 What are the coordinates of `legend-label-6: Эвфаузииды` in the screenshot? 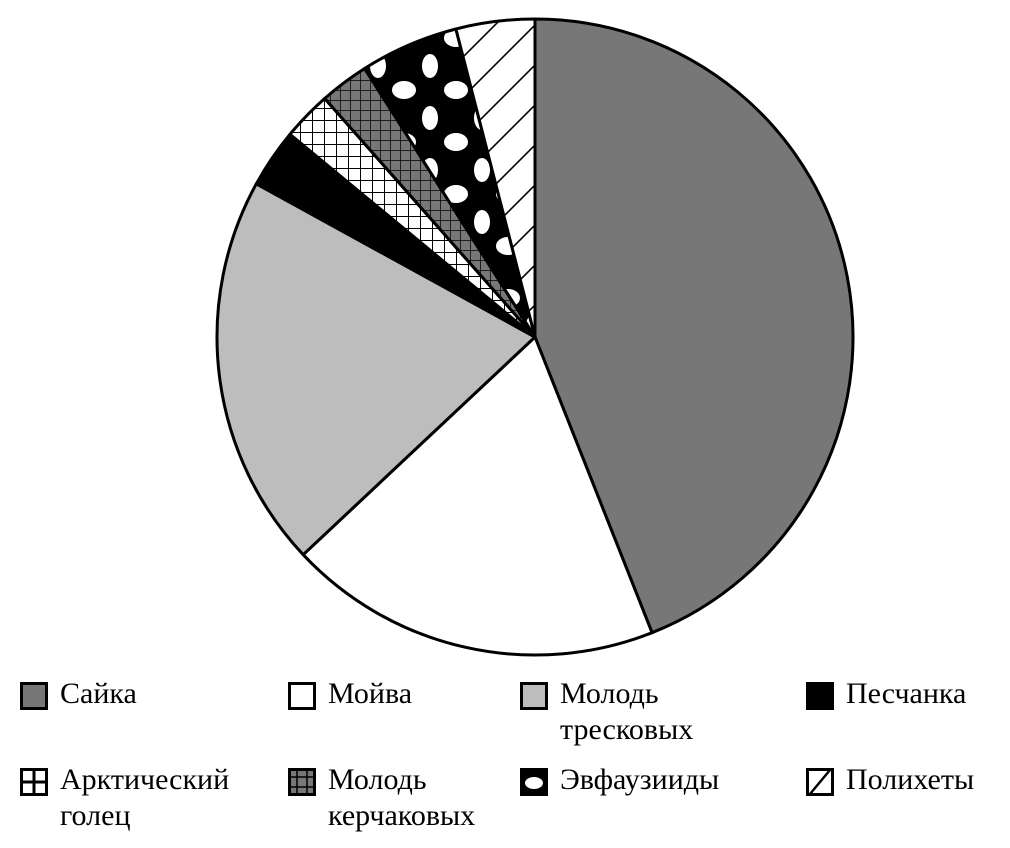 It's located at (640, 779).